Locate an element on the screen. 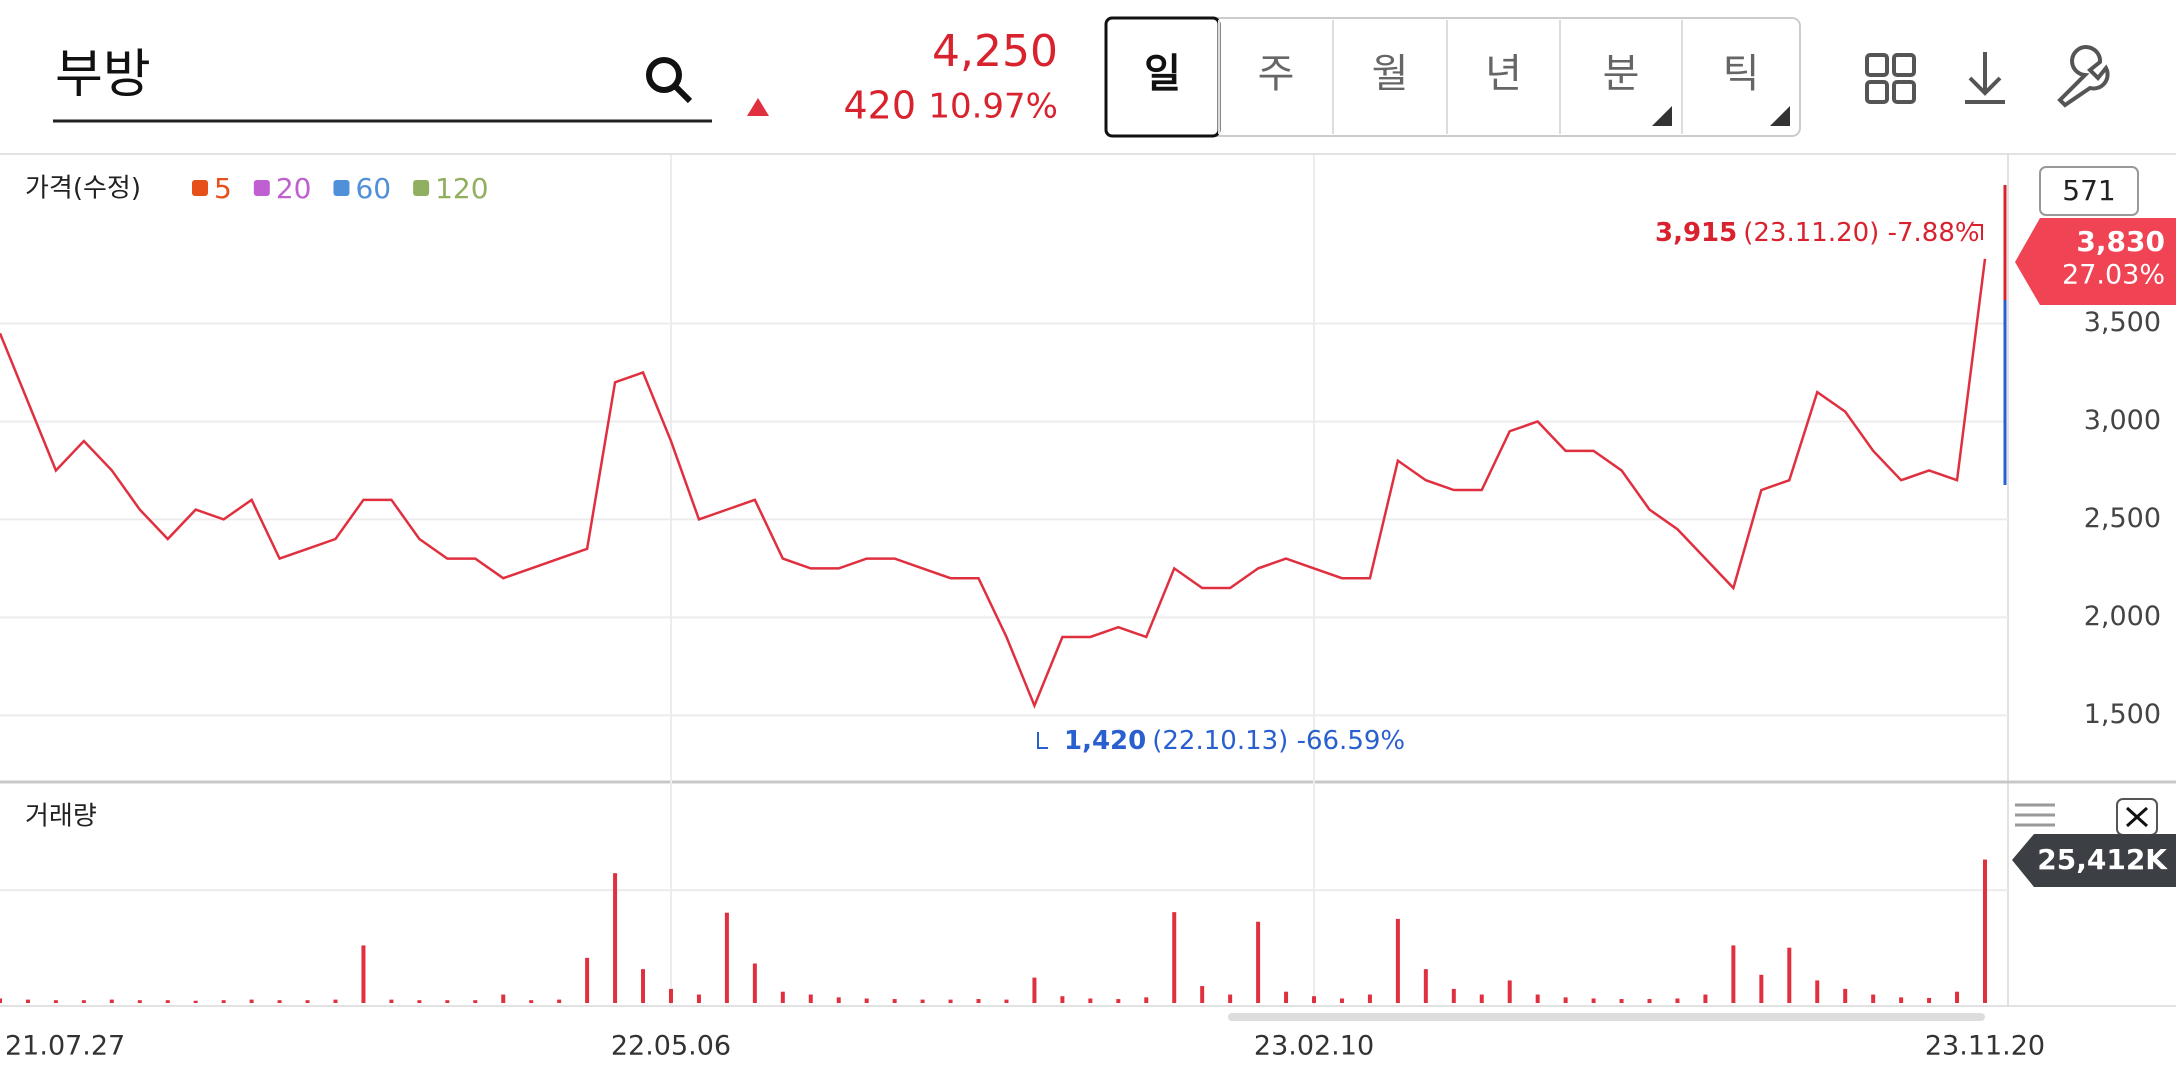 The image size is (2176, 1080). scrollbar is located at coordinates (1606, 1017).